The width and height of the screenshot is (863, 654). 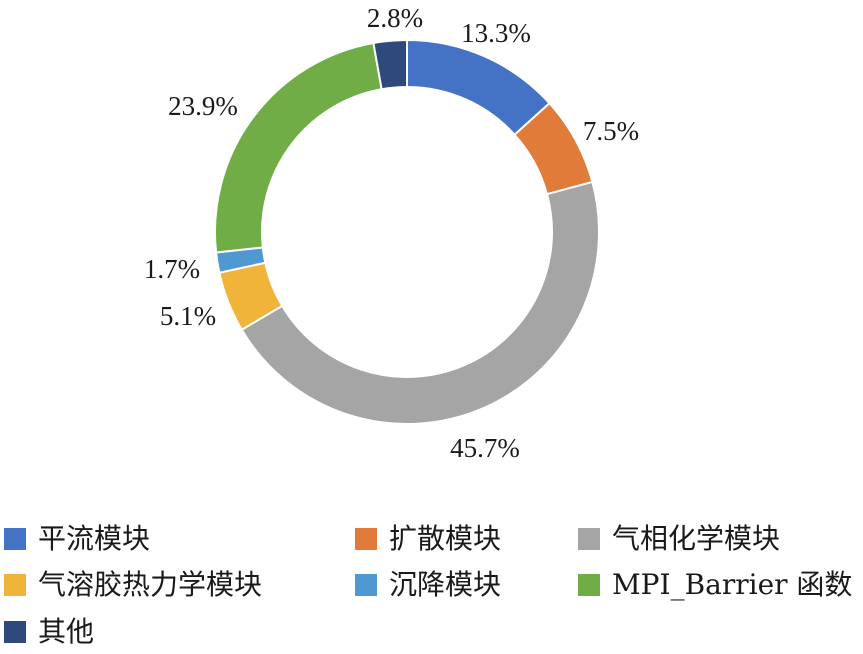 I want to click on legend-item-advection: 平流模块, so click(x=77, y=539).